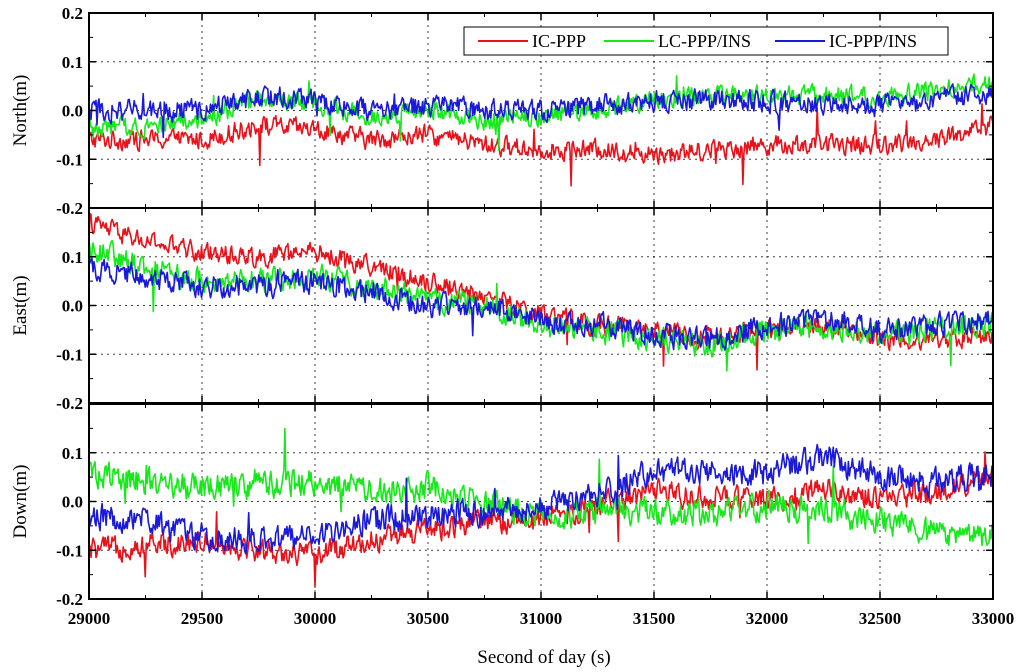 Image resolution: width=1024 pixels, height=672 pixels. What do you see at coordinates (993, 618) in the screenshot?
I see `x-tick-label: 33000` at bounding box center [993, 618].